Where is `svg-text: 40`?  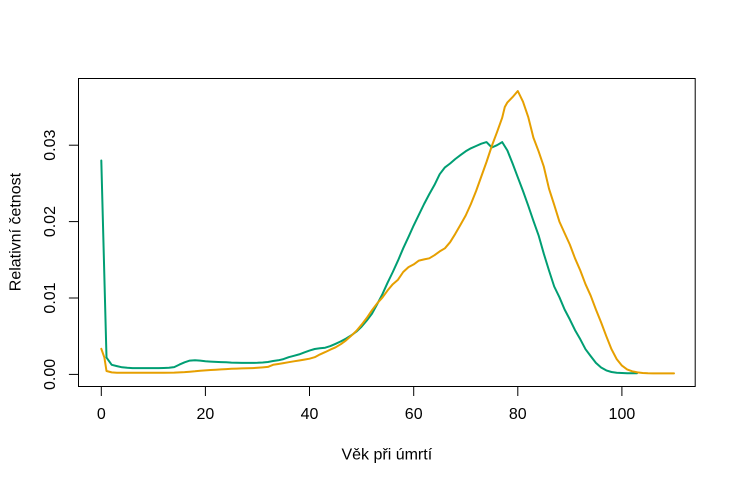 svg-text: 40 is located at coordinates (310, 414).